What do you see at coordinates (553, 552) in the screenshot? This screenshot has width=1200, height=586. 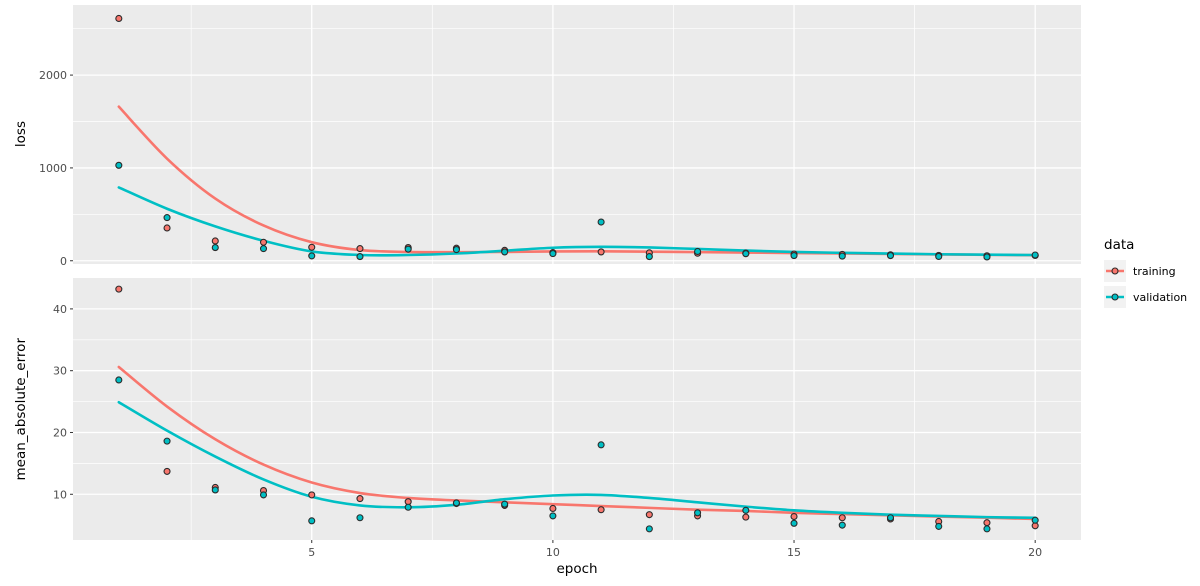 I see `x-tick-label: 10` at bounding box center [553, 552].